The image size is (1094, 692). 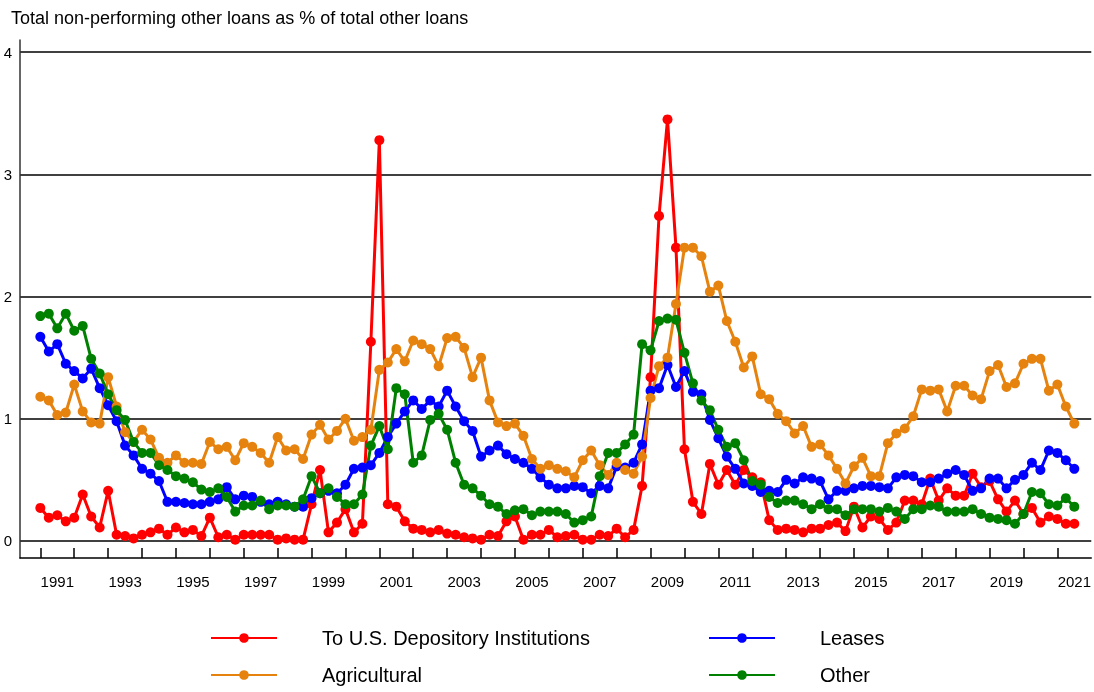 What do you see at coordinates (845, 675) in the screenshot?
I see `legend-label: Other` at bounding box center [845, 675].